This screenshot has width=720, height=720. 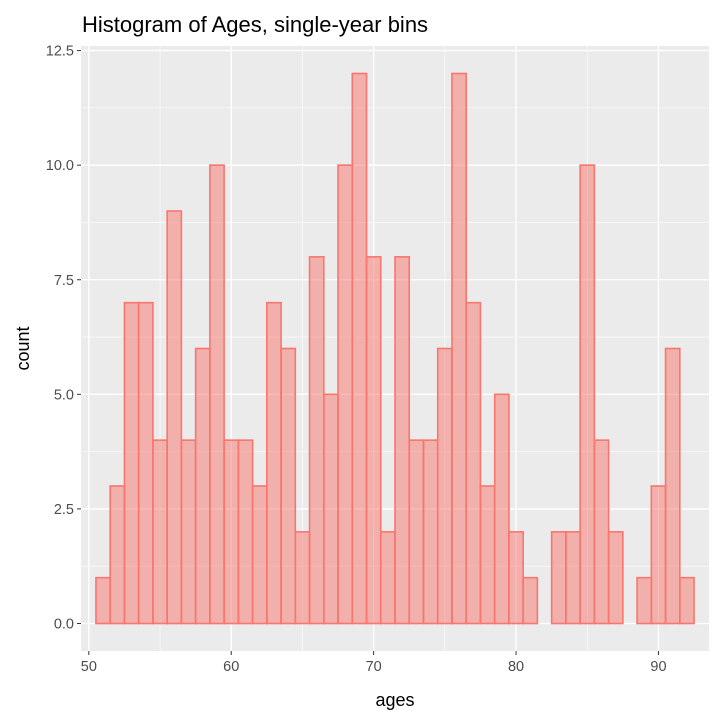 What do you see at coordinates (63, 338) in the screenshot?
I see `y-axis: 0.0 2.5 5.0 7.5 10.0 12.5` at bounding box center [63, 338].